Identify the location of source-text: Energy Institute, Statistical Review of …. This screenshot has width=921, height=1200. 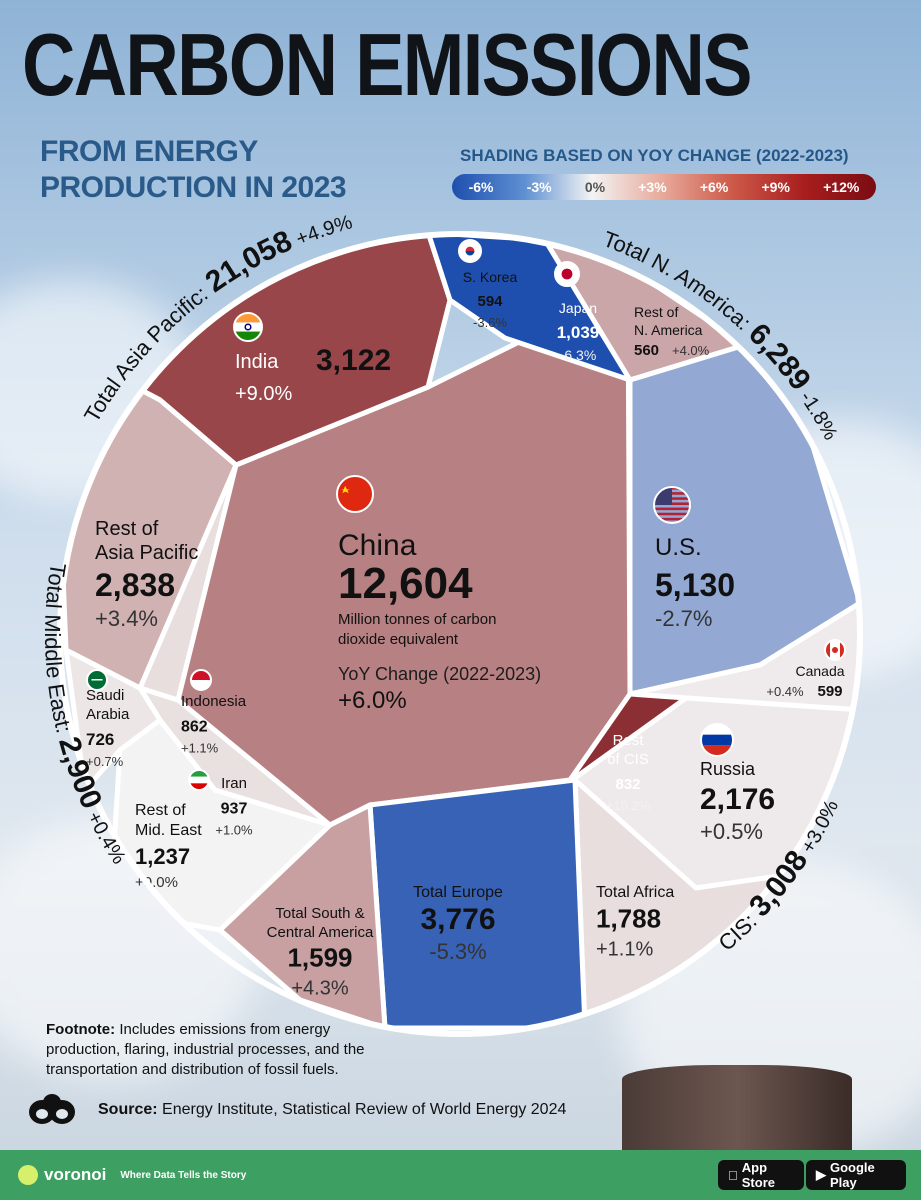
(364, 1109).